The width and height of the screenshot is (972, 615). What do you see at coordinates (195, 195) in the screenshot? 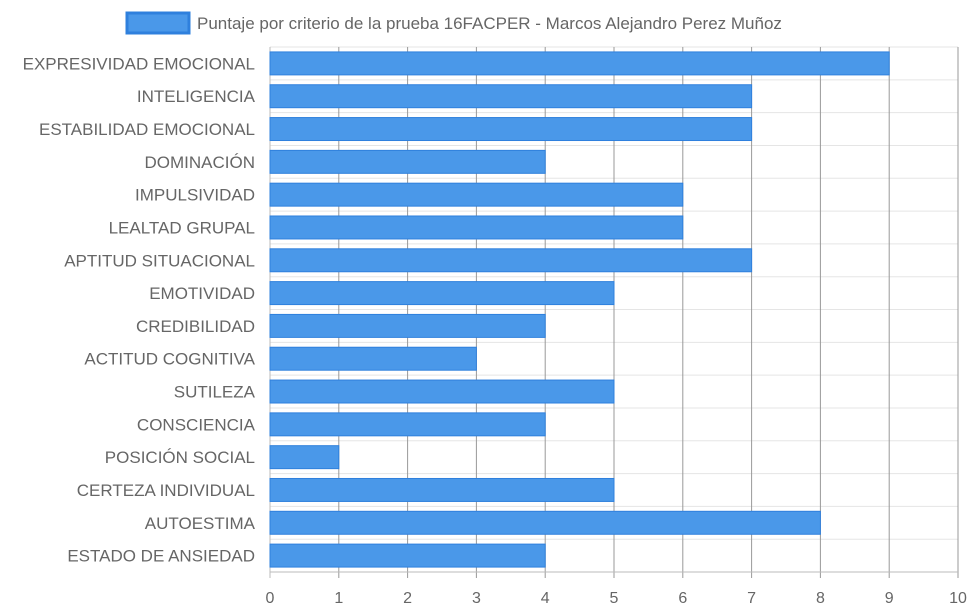
I see `category-label: IMPULSIVIDAD` at bounding box center [195, 195].